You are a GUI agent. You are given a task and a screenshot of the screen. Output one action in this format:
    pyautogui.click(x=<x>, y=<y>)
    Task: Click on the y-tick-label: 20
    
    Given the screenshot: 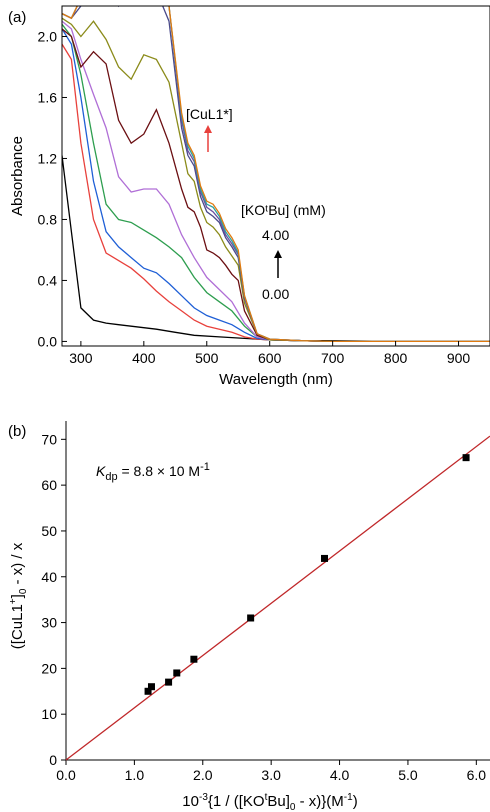 What is the action you would take?
    pyautogui.click(x=49, y=668)
    